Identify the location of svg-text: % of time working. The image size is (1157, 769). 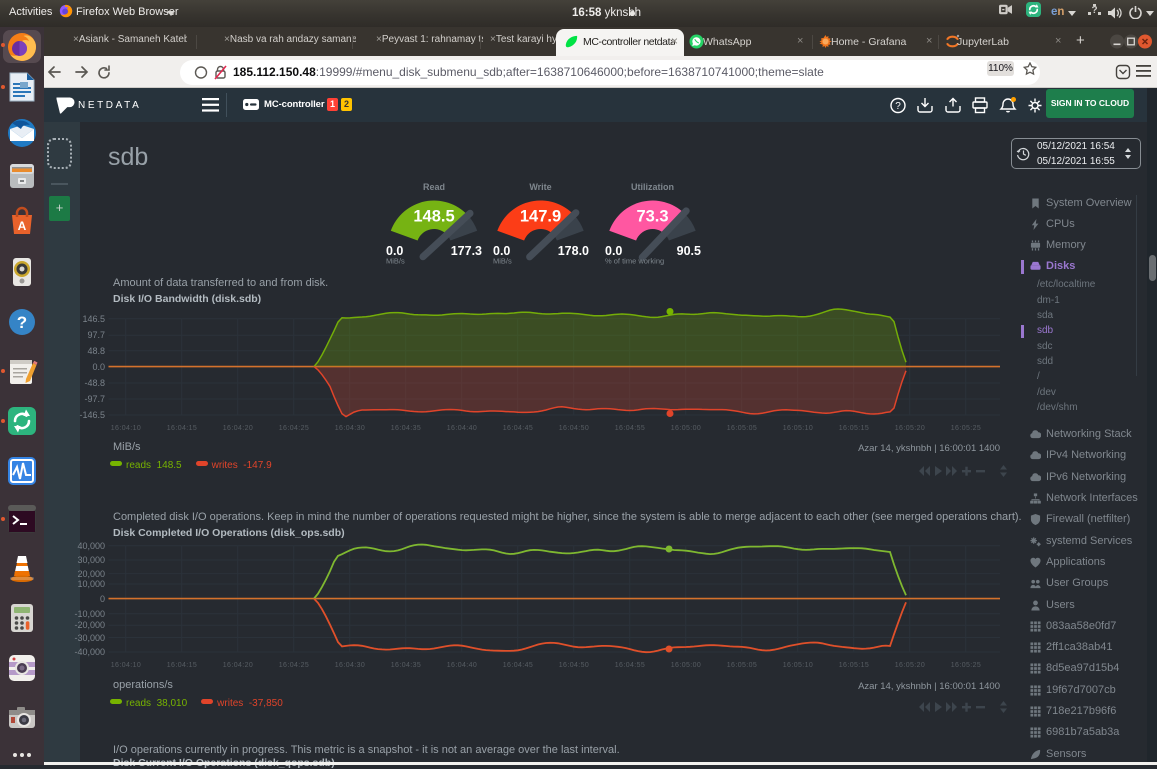
(634, 261).